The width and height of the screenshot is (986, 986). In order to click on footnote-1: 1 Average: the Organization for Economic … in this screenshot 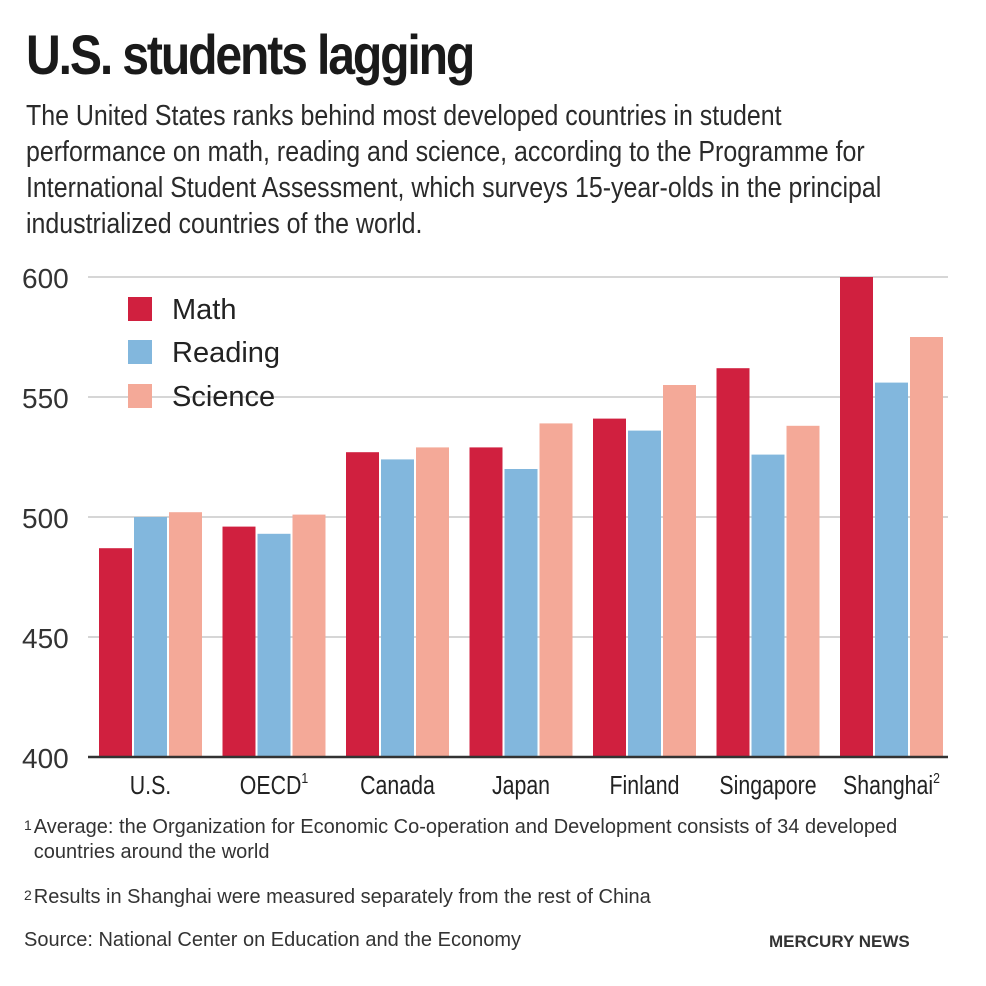, I will do `click(469, 840)`.